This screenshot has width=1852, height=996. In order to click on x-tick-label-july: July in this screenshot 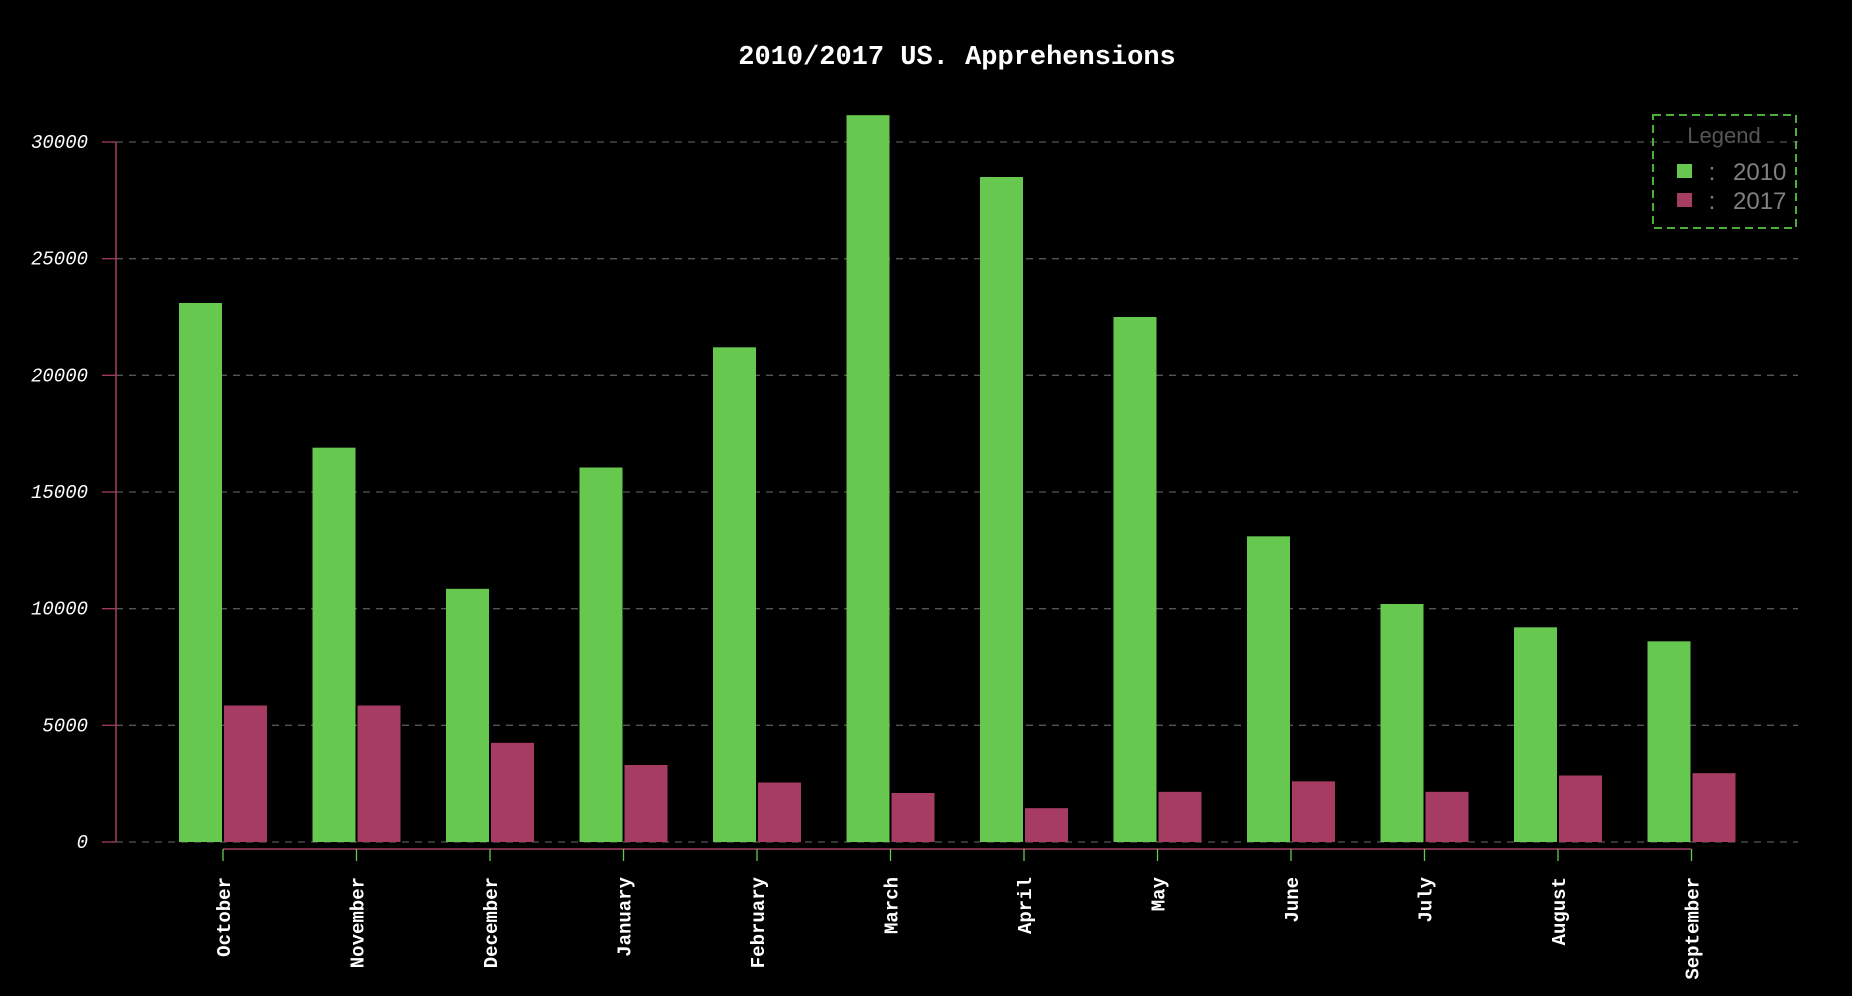, I will do `click(1427, 899)`.